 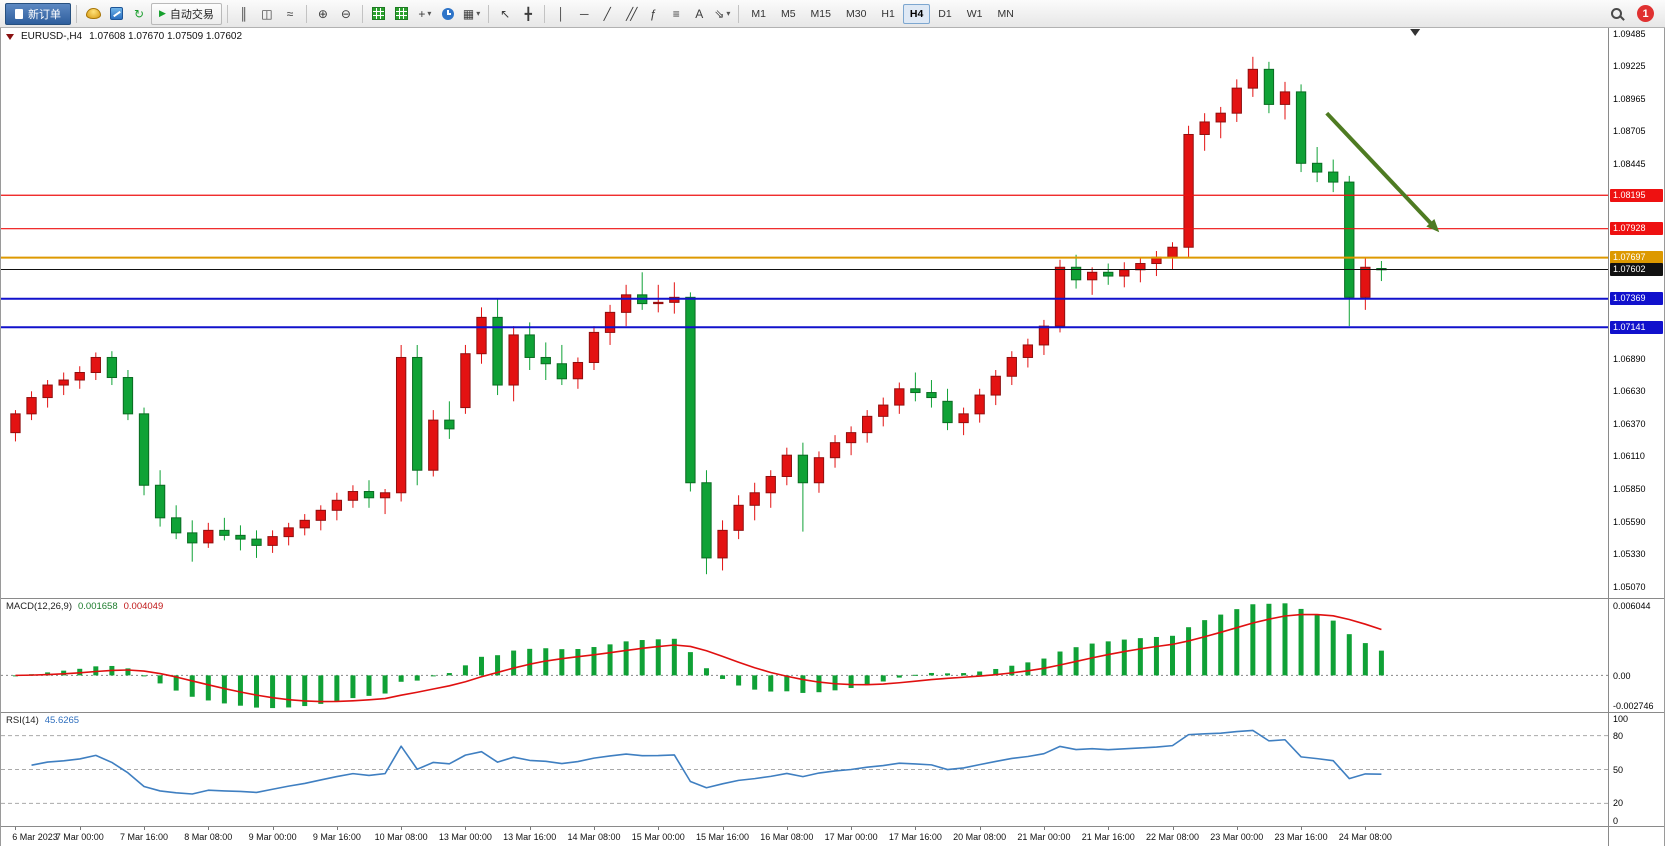 I want to click on price-line-label: 1.07602, so click(x=1636, y=270).